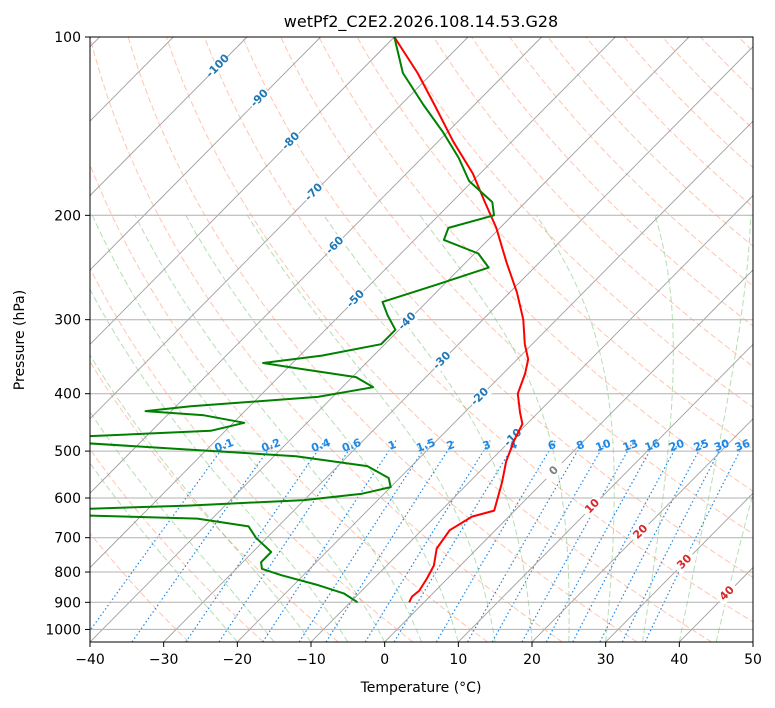 The height and width of the screenshot is (708, 775). Describe the element at coordinates (630, 445) in the screenshot. I see `mixing-ratio-label: 13` at that location.